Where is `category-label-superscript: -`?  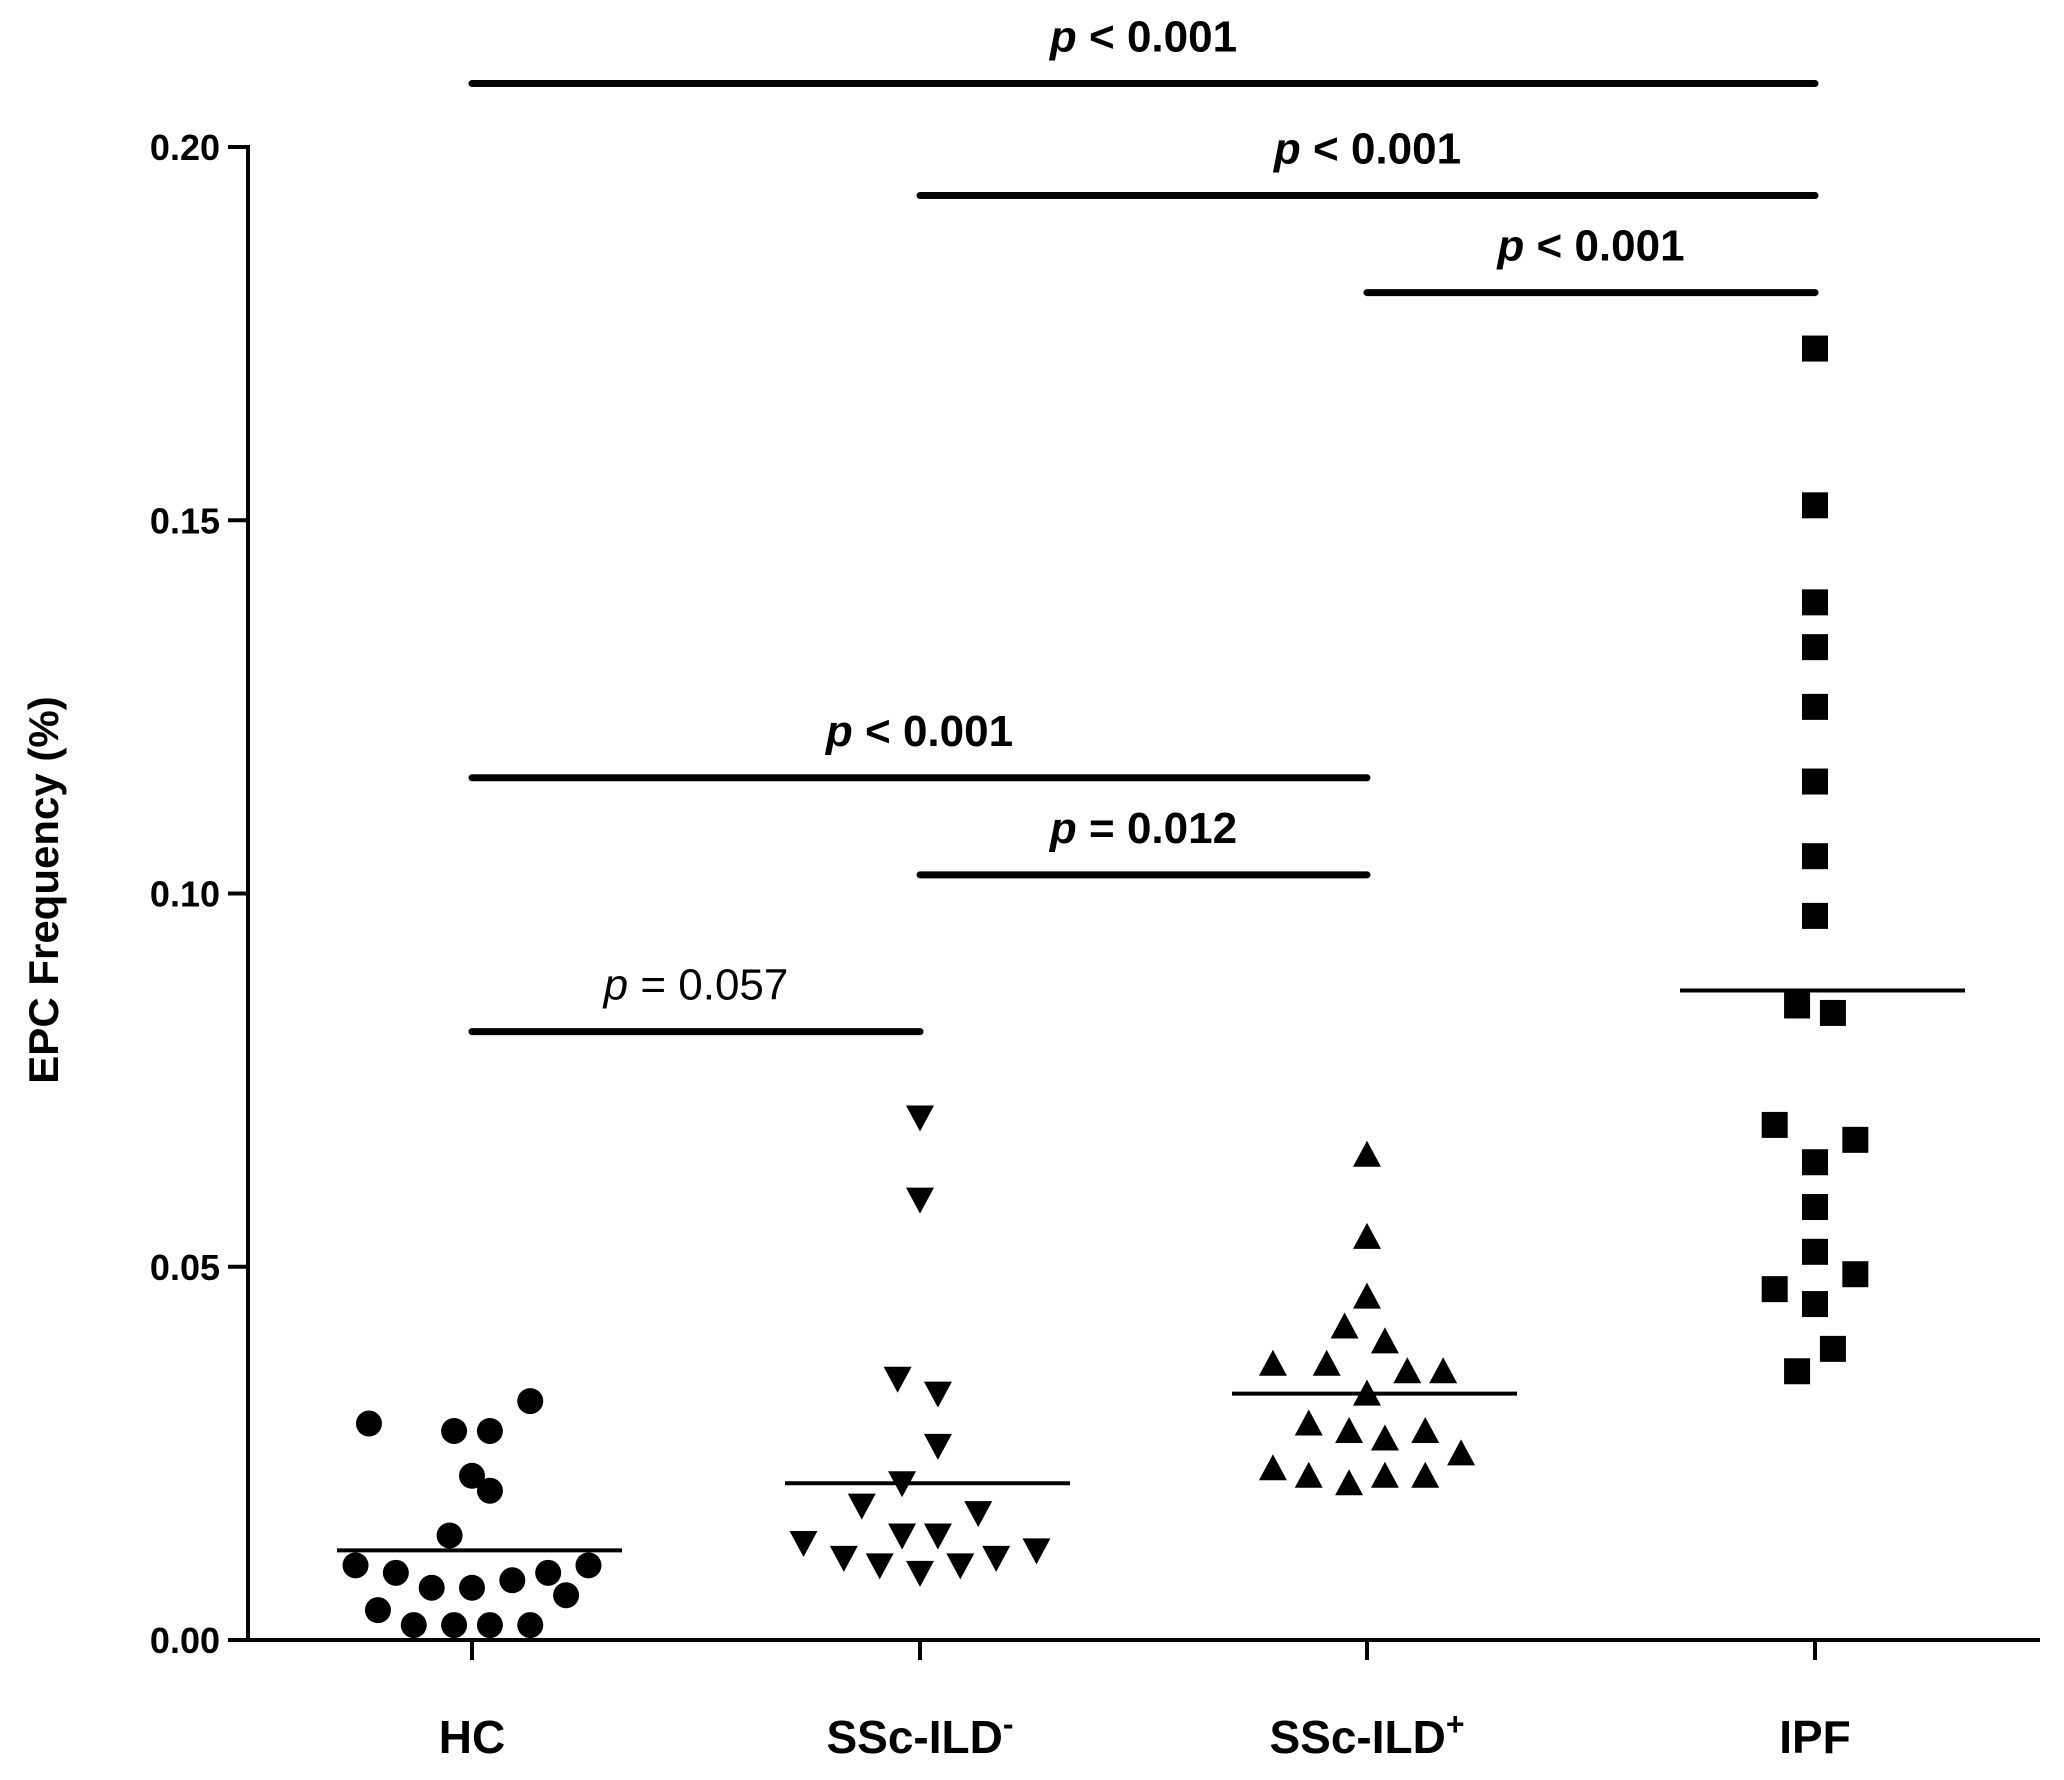 category-label-superscript: - is located at coordinates (1008, 1724).